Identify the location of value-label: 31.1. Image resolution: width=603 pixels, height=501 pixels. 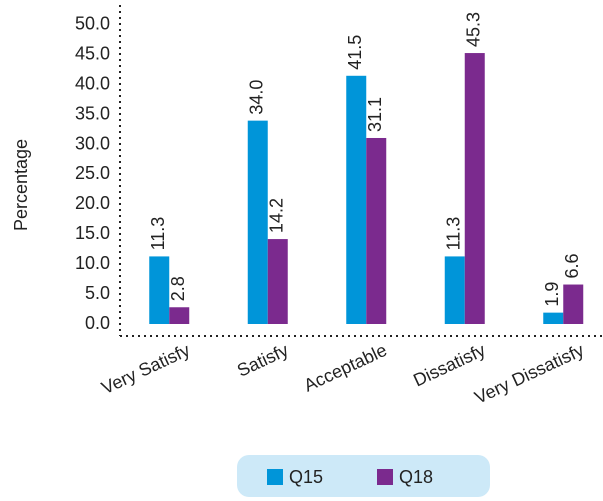
(375, 114).